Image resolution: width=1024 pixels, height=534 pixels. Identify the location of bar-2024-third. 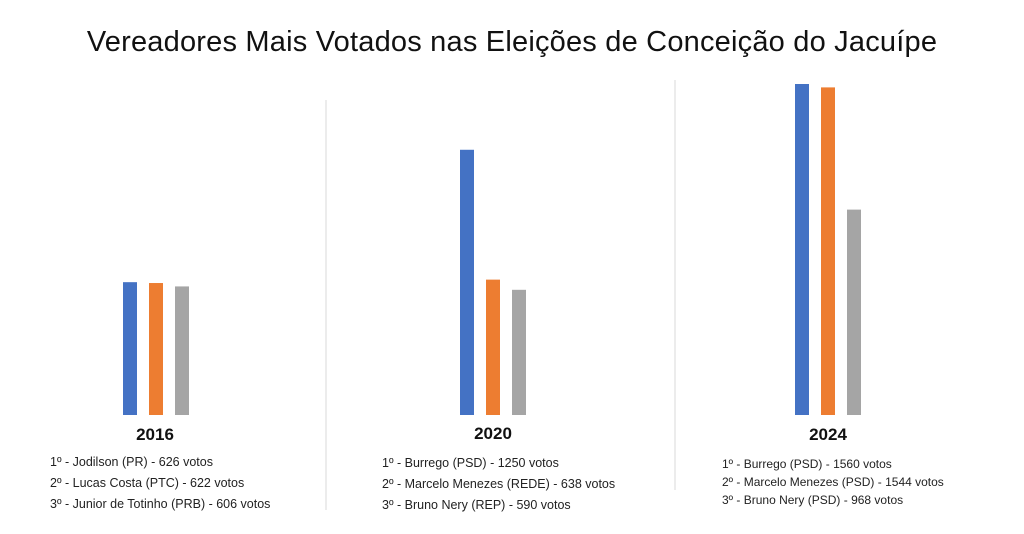
(854, 312).